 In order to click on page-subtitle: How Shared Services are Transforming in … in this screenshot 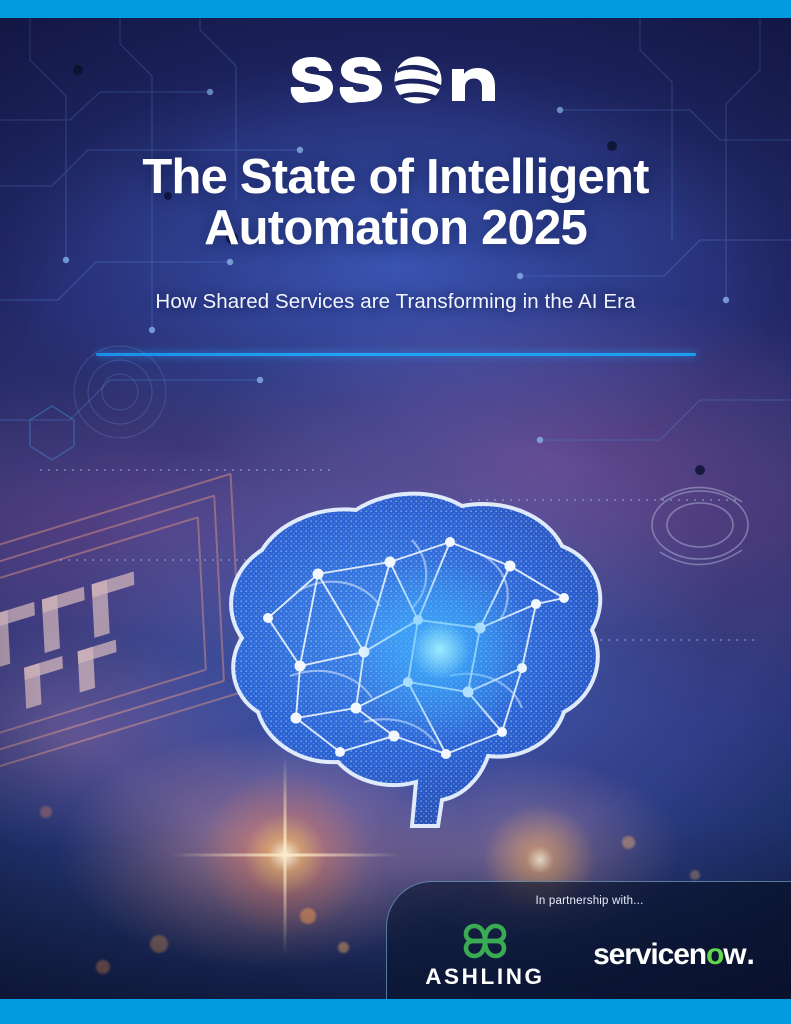, I will do `click(395, 301)`.